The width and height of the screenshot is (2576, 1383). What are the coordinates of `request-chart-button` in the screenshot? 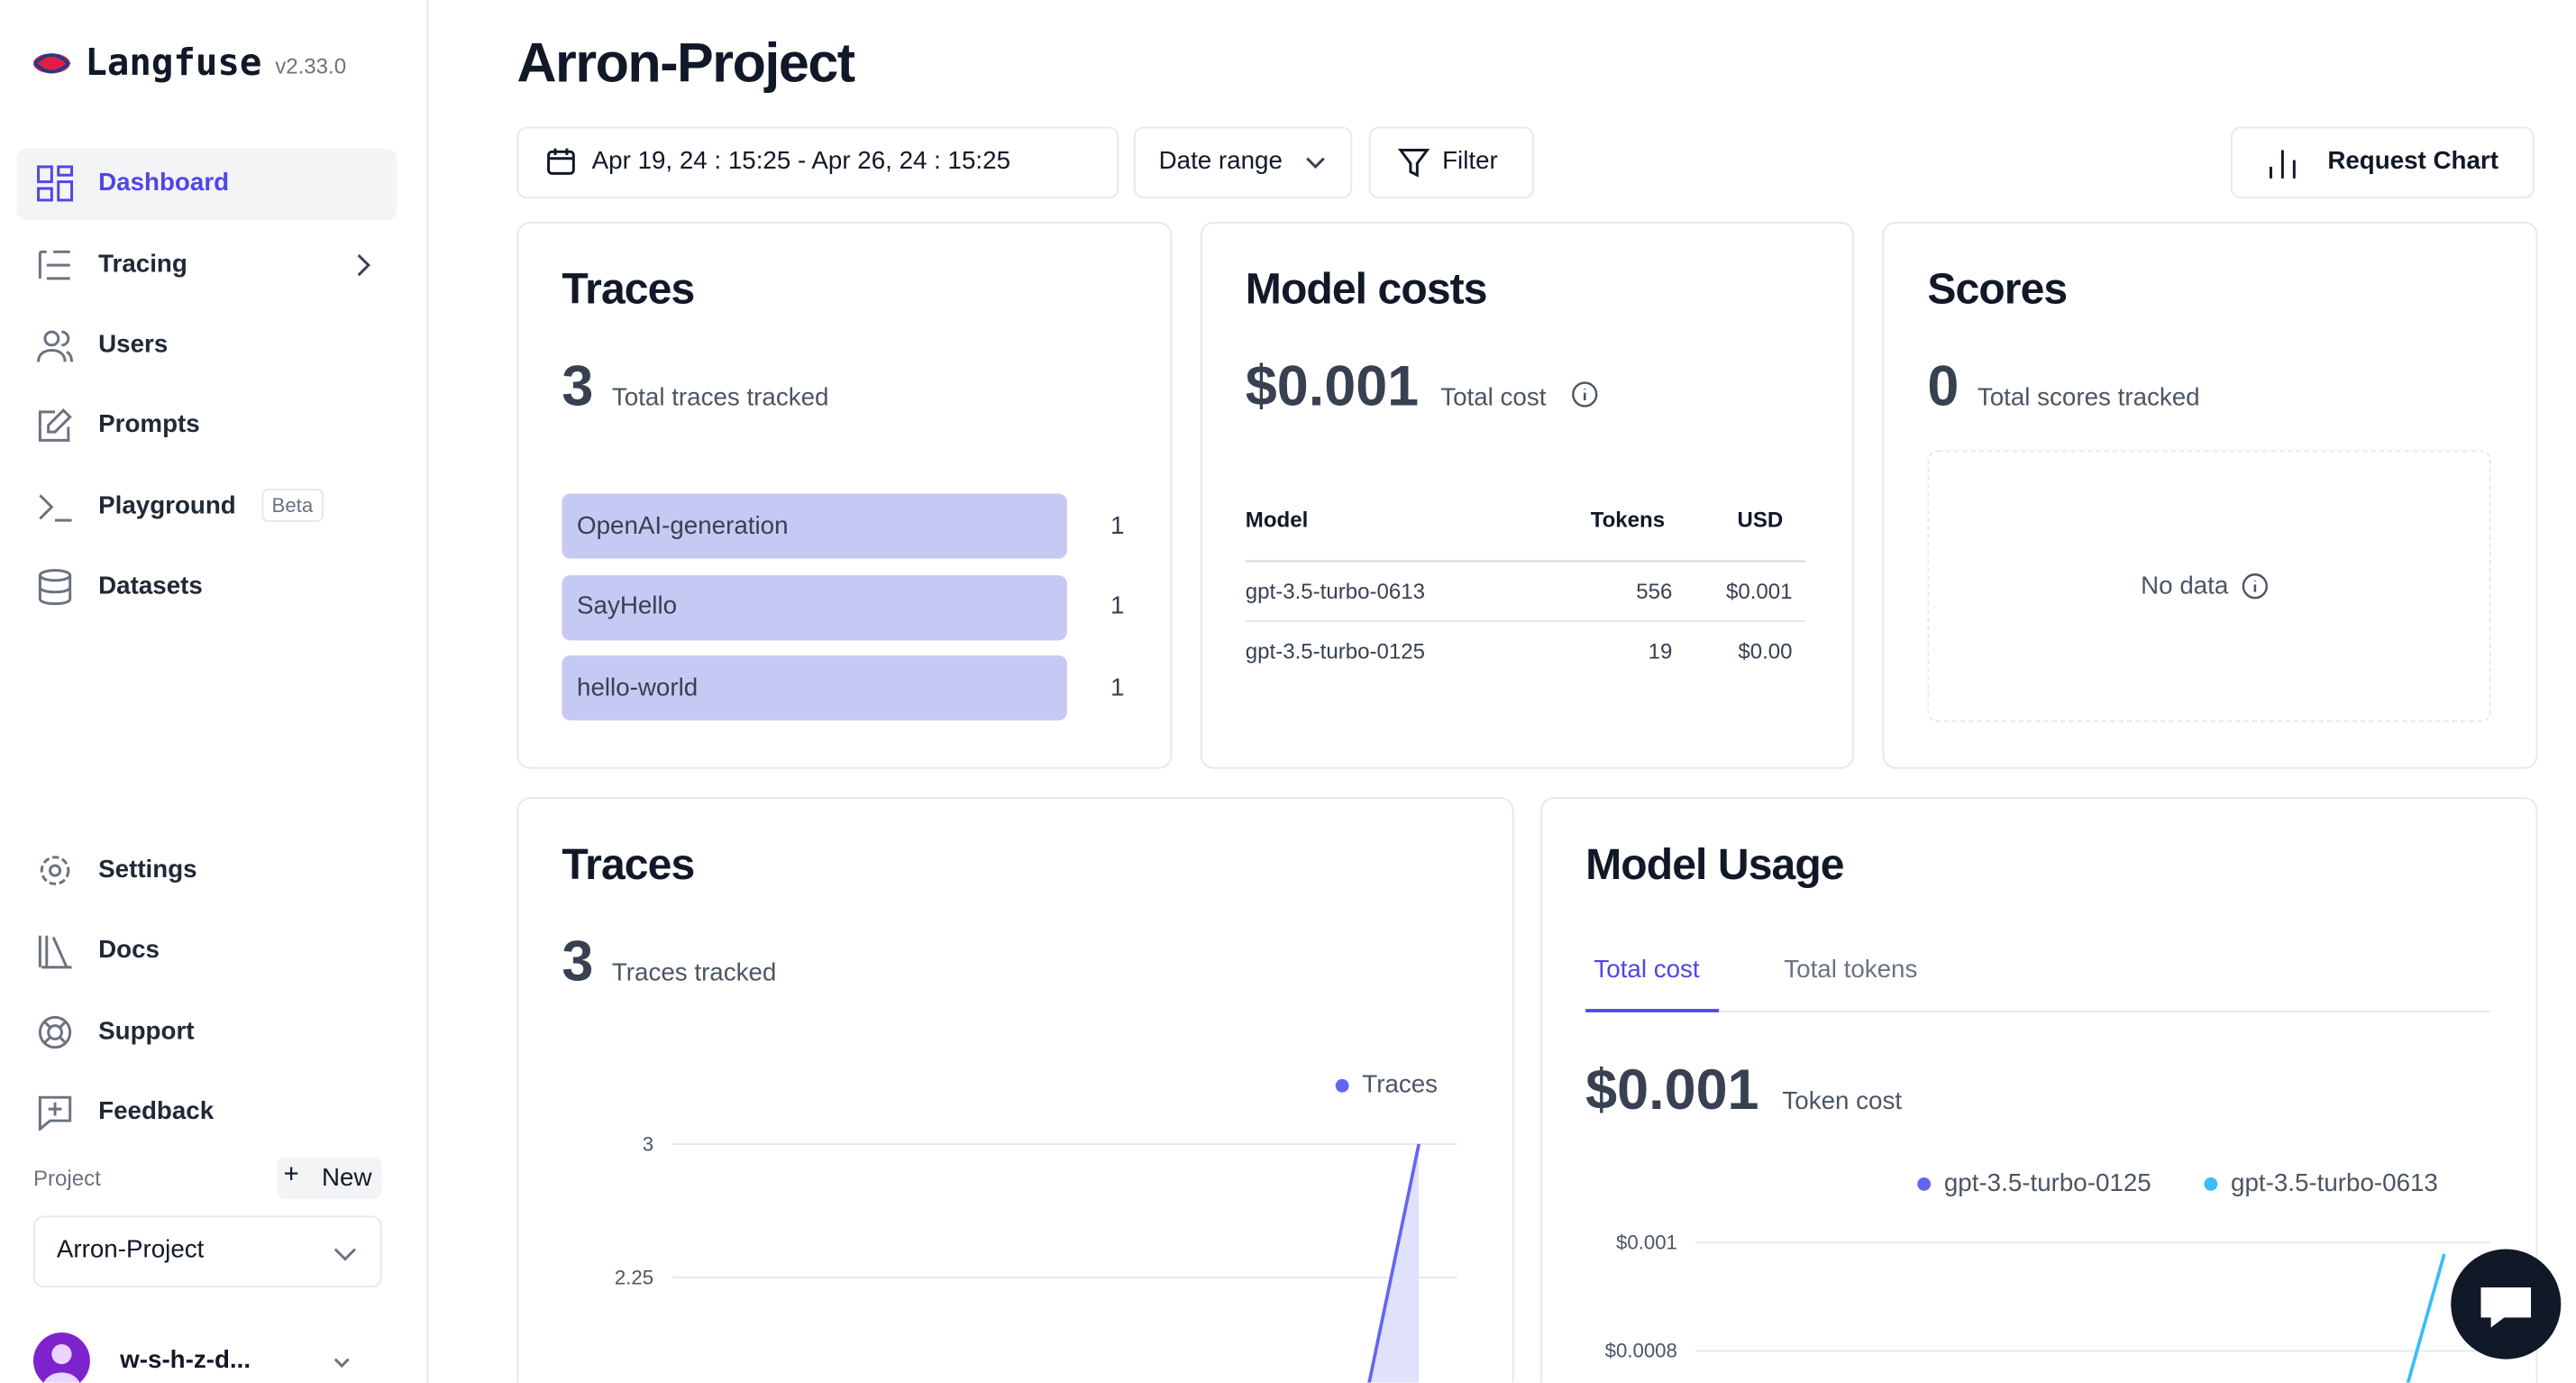 It's located at (2383, 162).